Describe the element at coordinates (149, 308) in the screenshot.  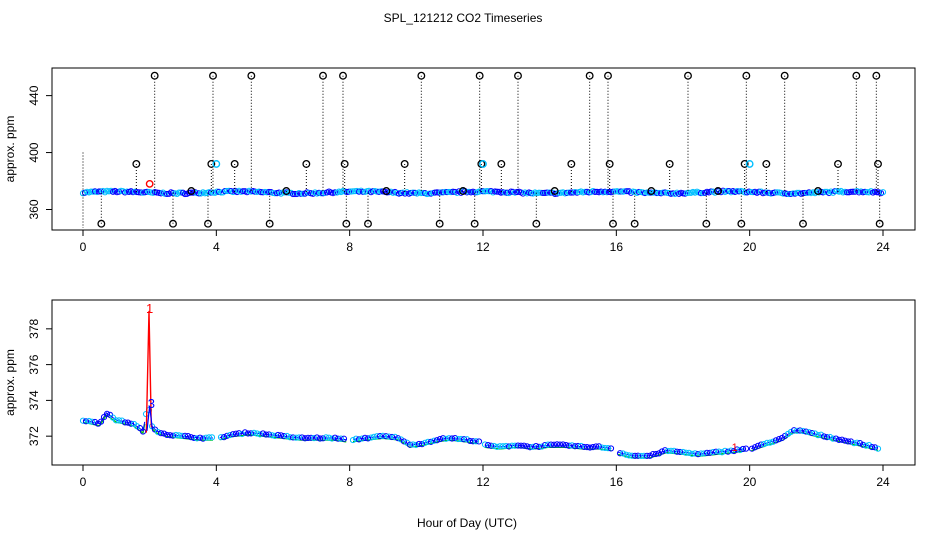
I see `spike-marker-1: 1` at that location.